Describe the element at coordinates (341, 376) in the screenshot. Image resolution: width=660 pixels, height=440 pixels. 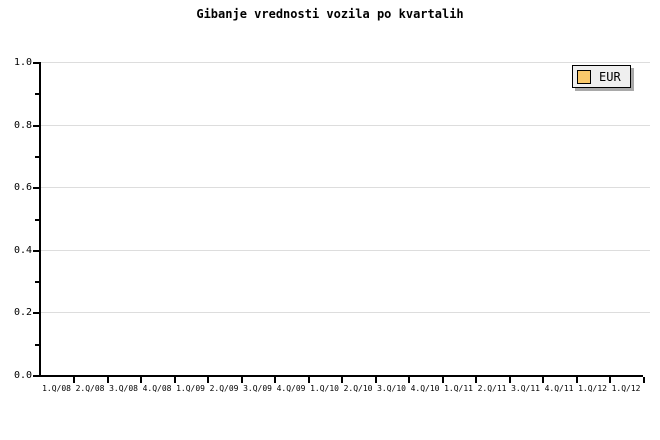
I see `x-axis-line` at that location.